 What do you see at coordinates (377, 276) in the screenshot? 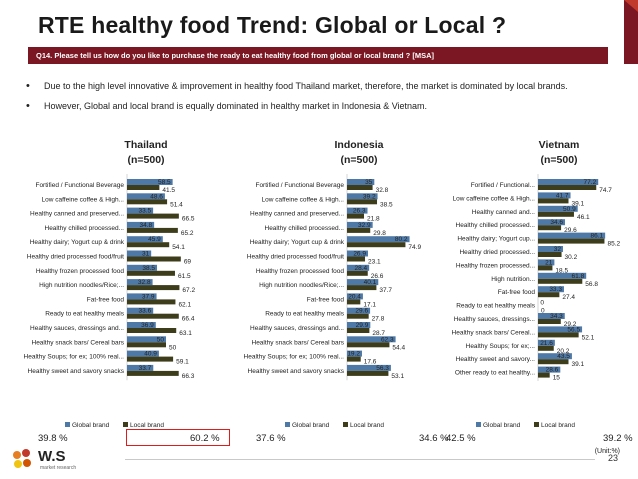
I see `value-label-local: 26.6` at bounding box center [377, 276].